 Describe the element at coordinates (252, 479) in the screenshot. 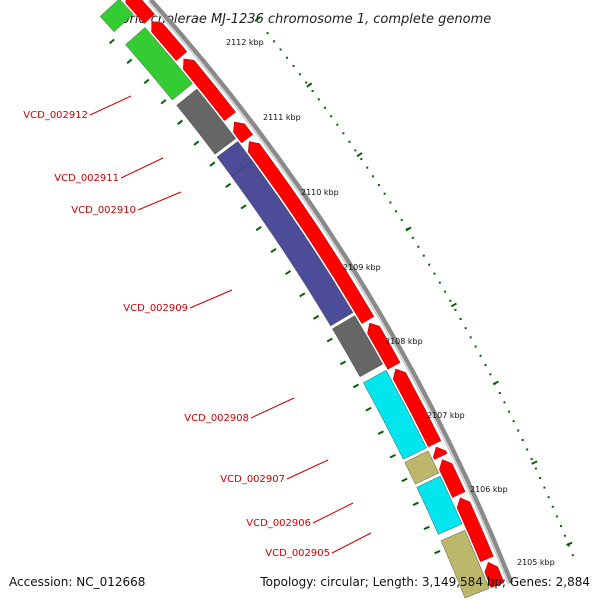

I see `gene-label: VCD_002907` at that location.